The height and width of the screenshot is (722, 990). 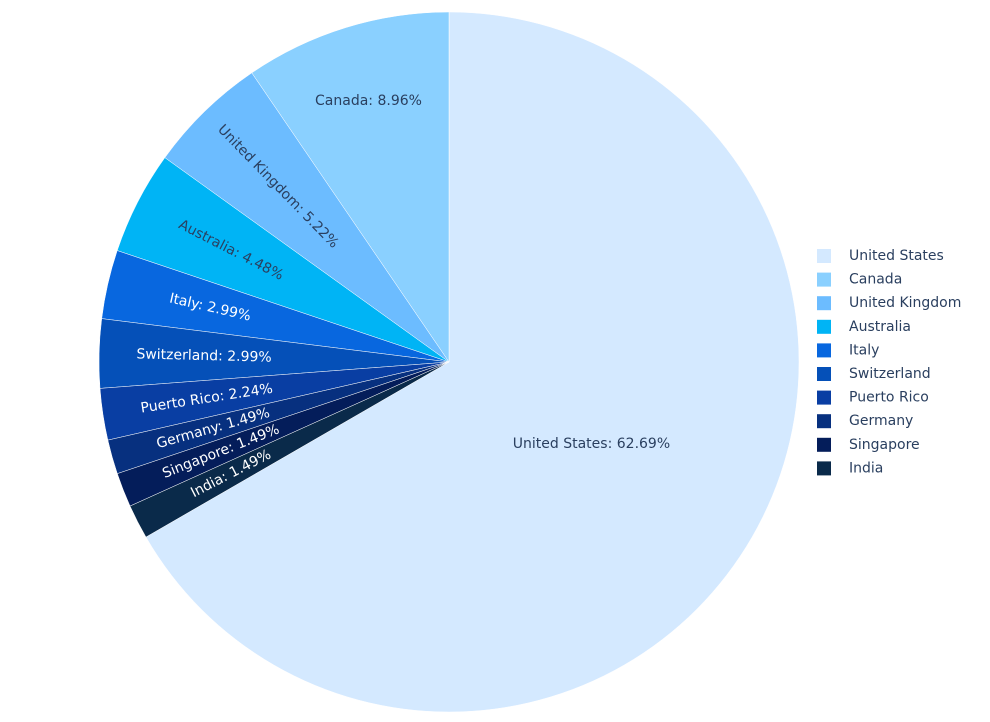 I want to click on slice-label: Switzerland: 2.99%, so click(x=204, y=355).